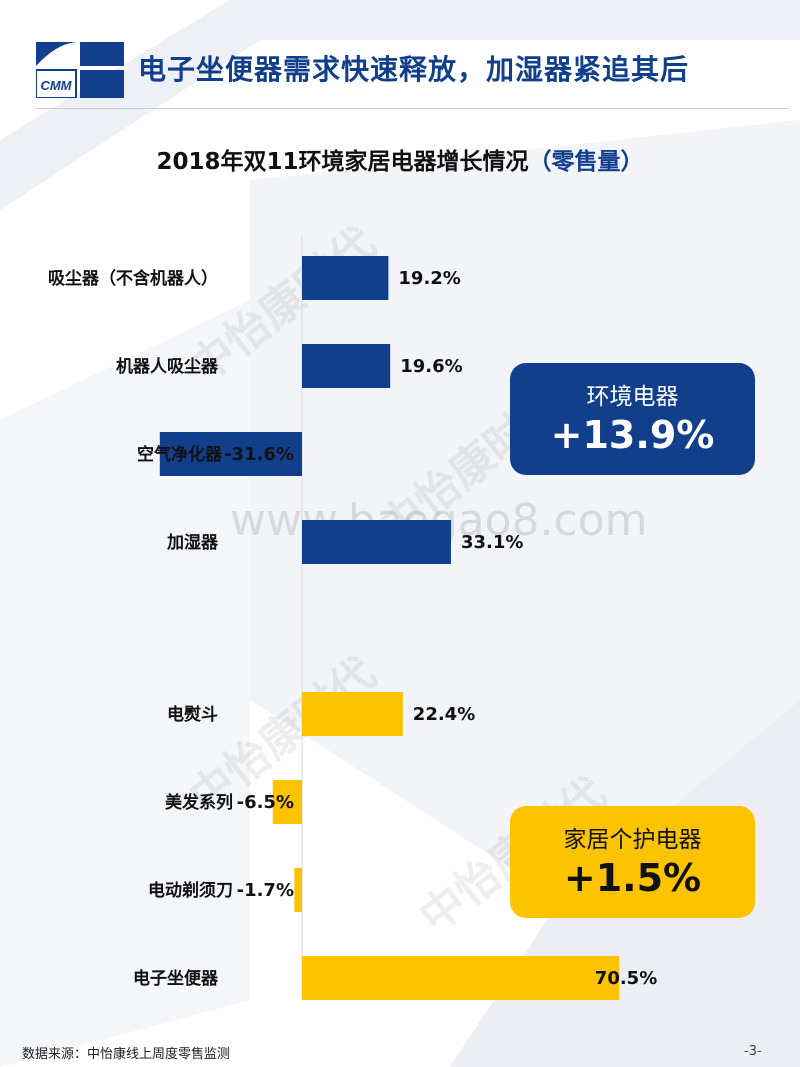 The height and width of the screenshot is (1067, 800). What do you see at coordinates (412, 108) in the screenshot?
I see `header-divider` at bounding box center [412, 108].